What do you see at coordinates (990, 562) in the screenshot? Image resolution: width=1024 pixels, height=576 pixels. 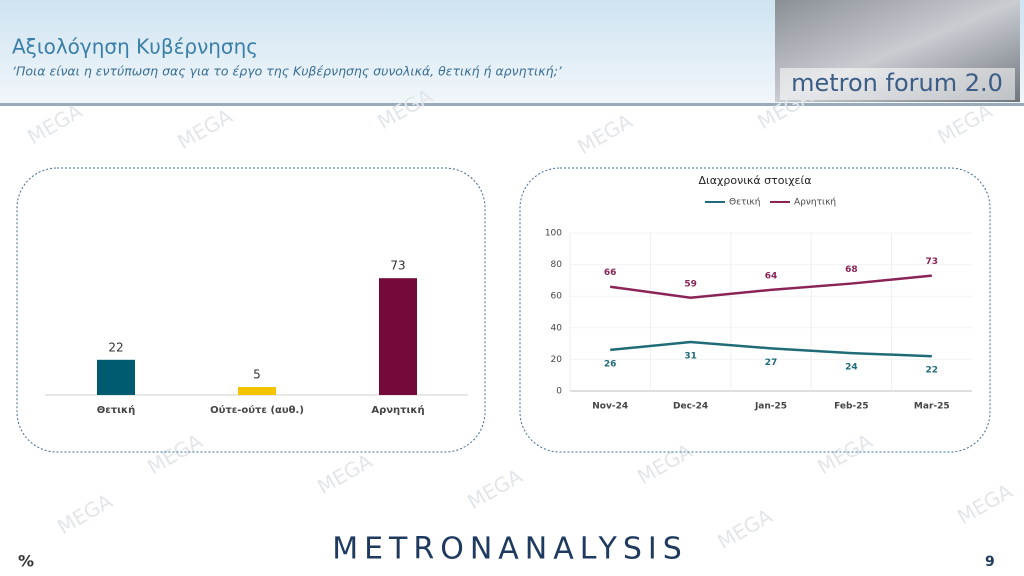 I see `page-number: 9` at bounding box center [990, 562].